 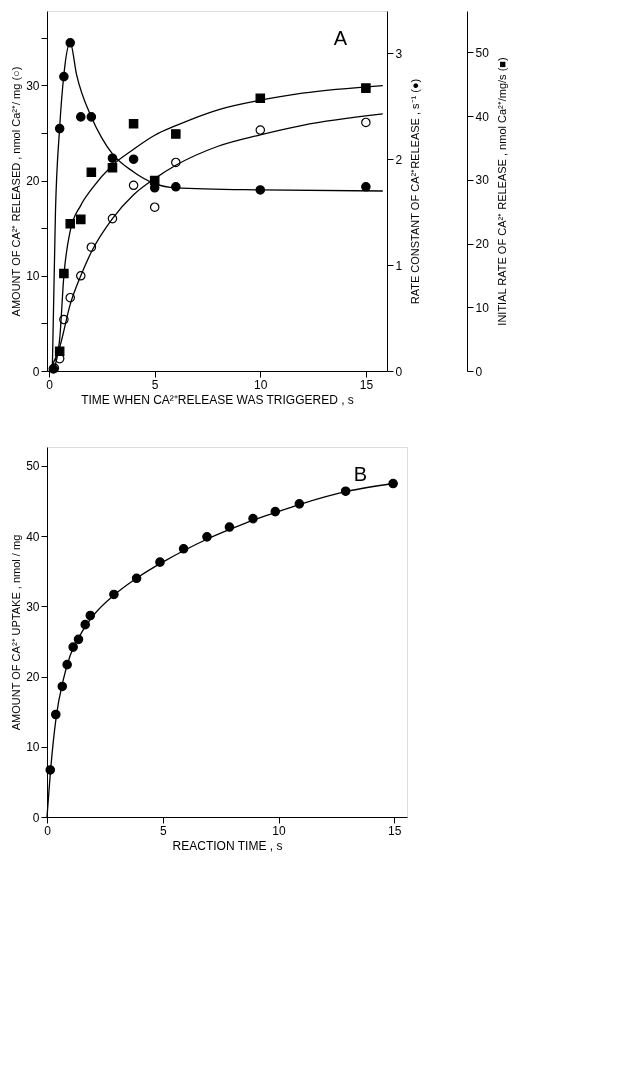 What do you see at coordinates (33, 536) in the screenshot?
I see `y-tick-label: 40` at bounding box center [33, 536].